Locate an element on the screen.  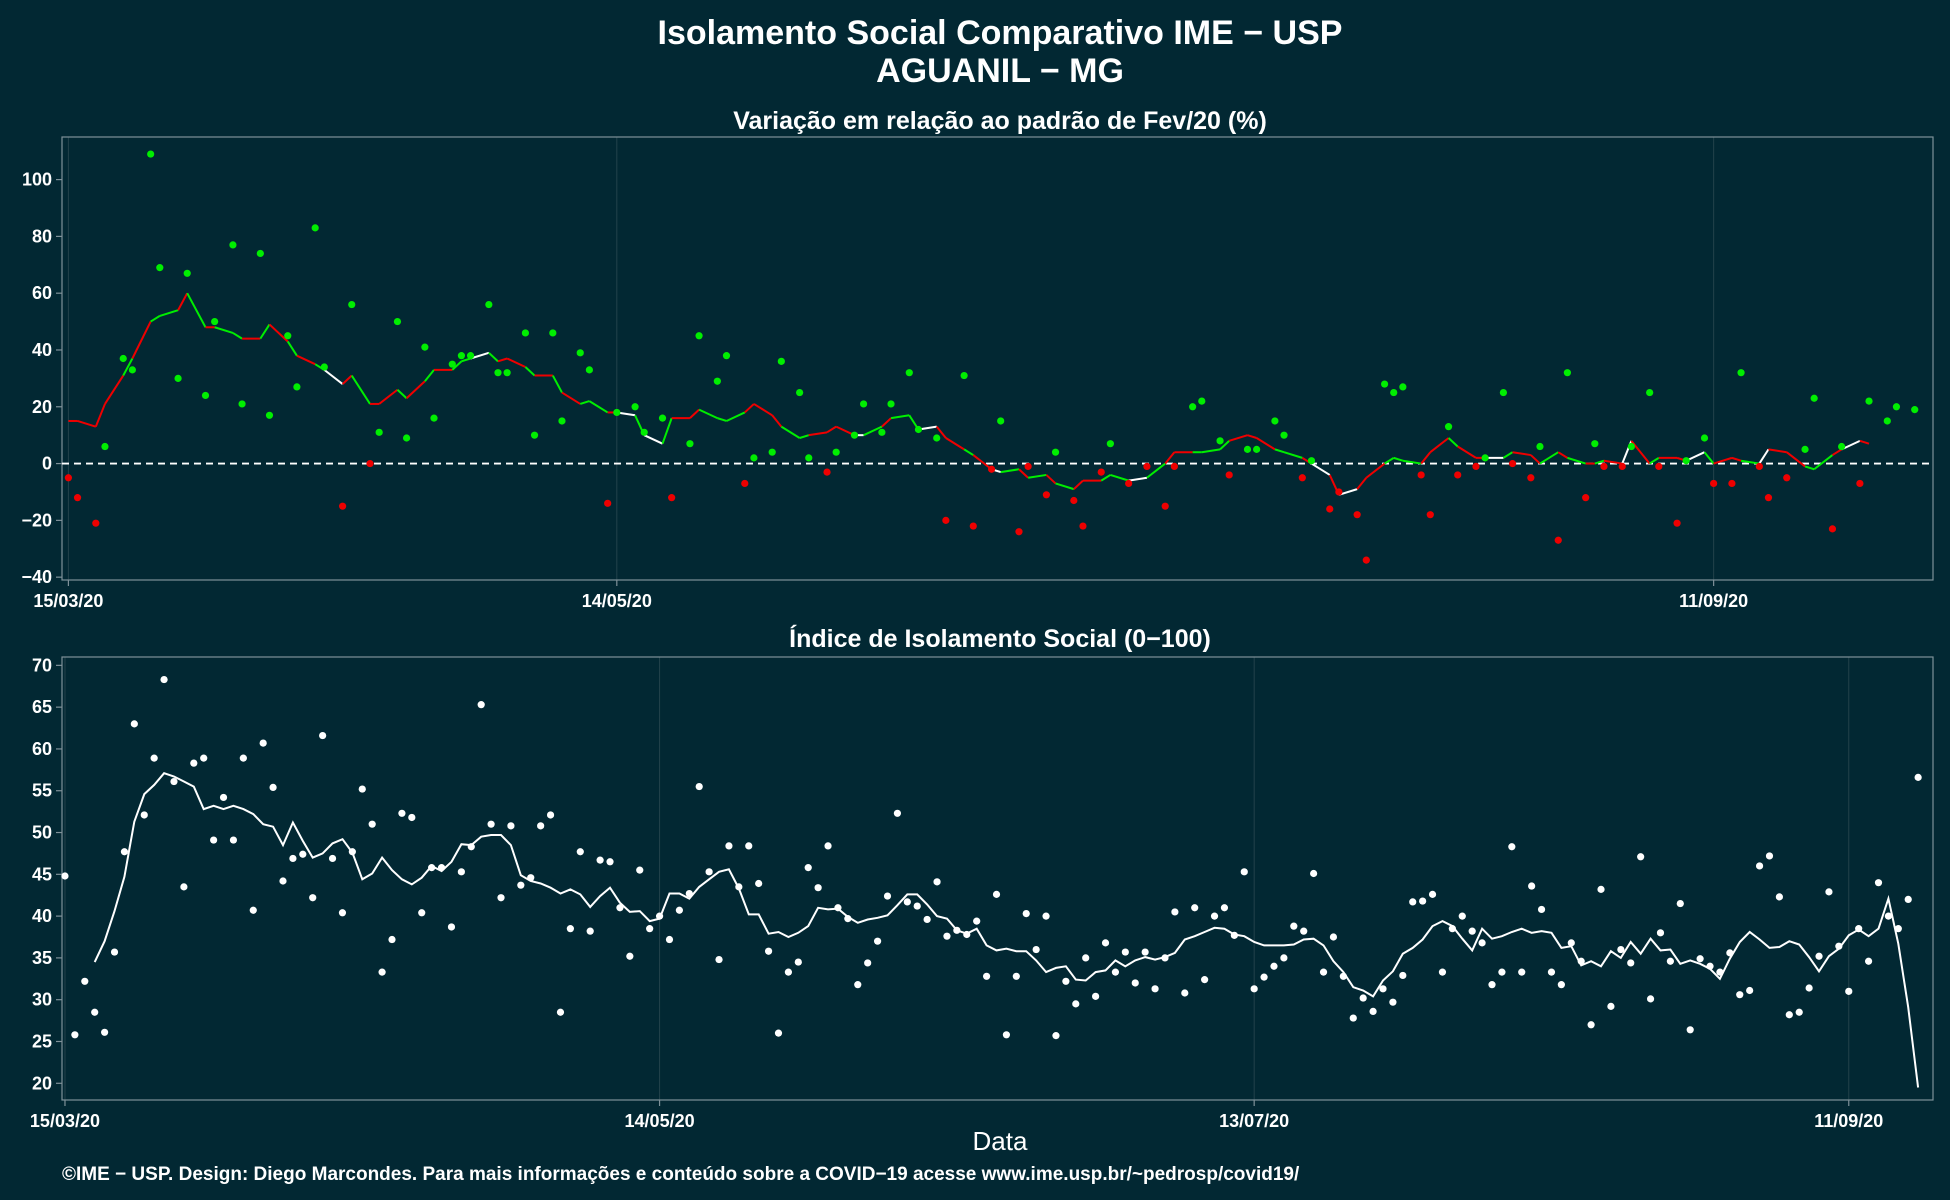
panel2-y-tick-label: 25 is located at coordinates (42, 1041).